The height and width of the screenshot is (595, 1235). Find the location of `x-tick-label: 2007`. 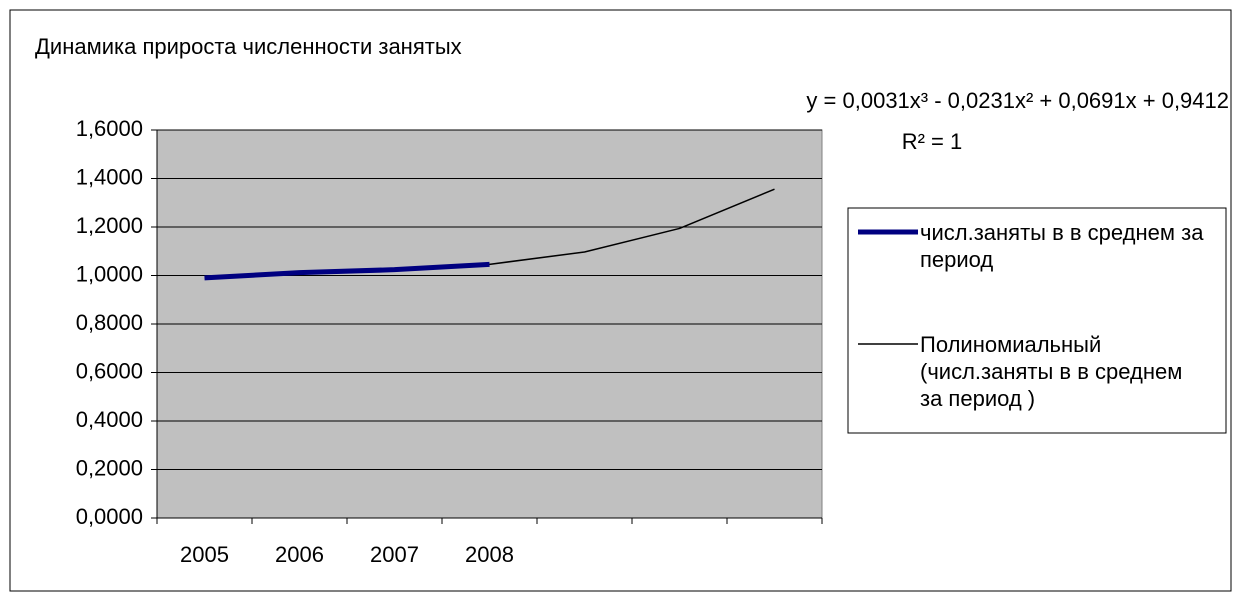

x-tick-label: 2007 is located at coordinates (394, 554).